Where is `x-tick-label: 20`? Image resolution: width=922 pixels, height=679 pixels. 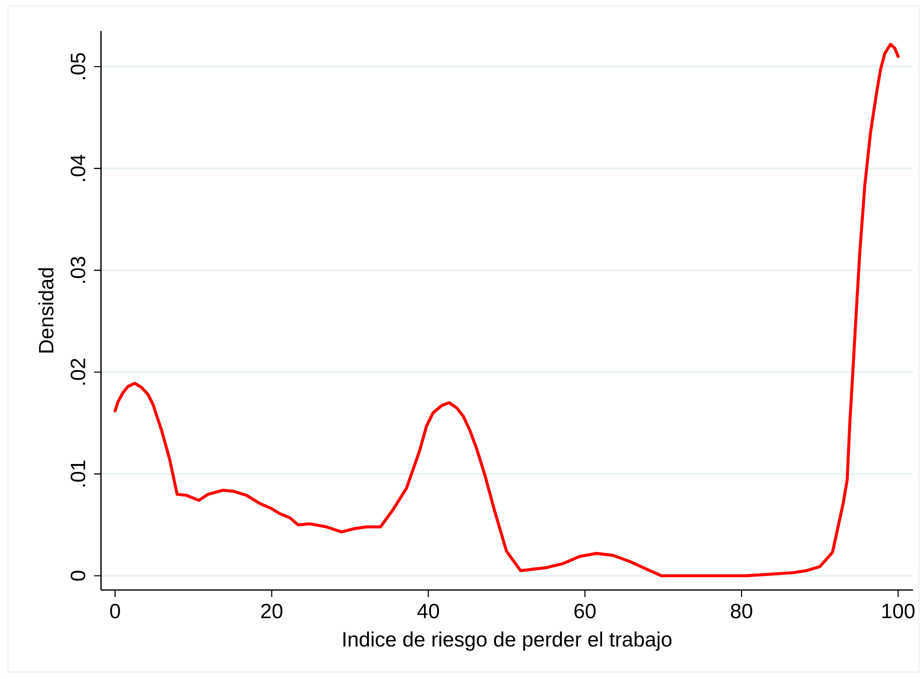 x-tick-label: 20 is located at coordinates (271, 611).